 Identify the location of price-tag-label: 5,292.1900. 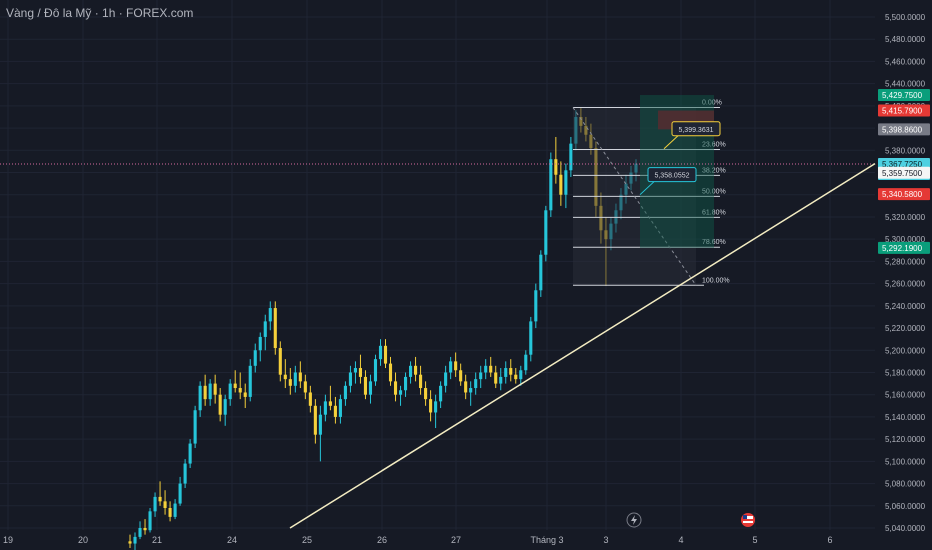
(902, 248).